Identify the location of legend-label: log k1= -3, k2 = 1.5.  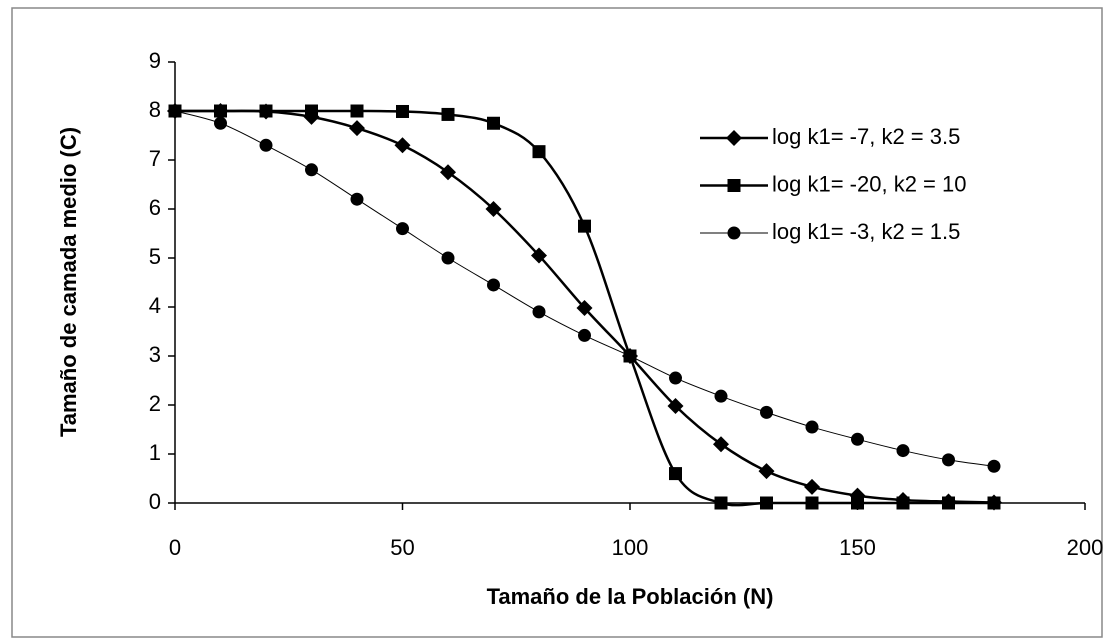
(866, 231).